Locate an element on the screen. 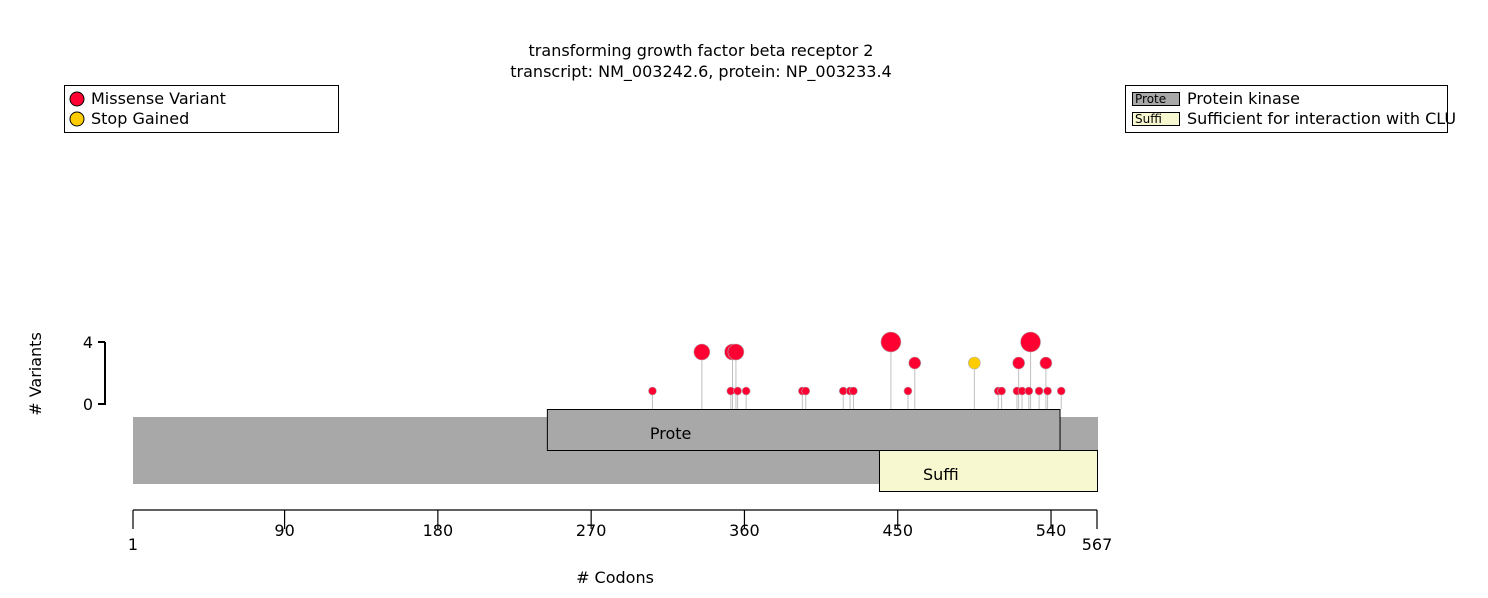 Image resolution: width=1488 pixels, height=598 pixels. variant-legend: Missense Variant Stop Gained is located at coordinates (201, 109).